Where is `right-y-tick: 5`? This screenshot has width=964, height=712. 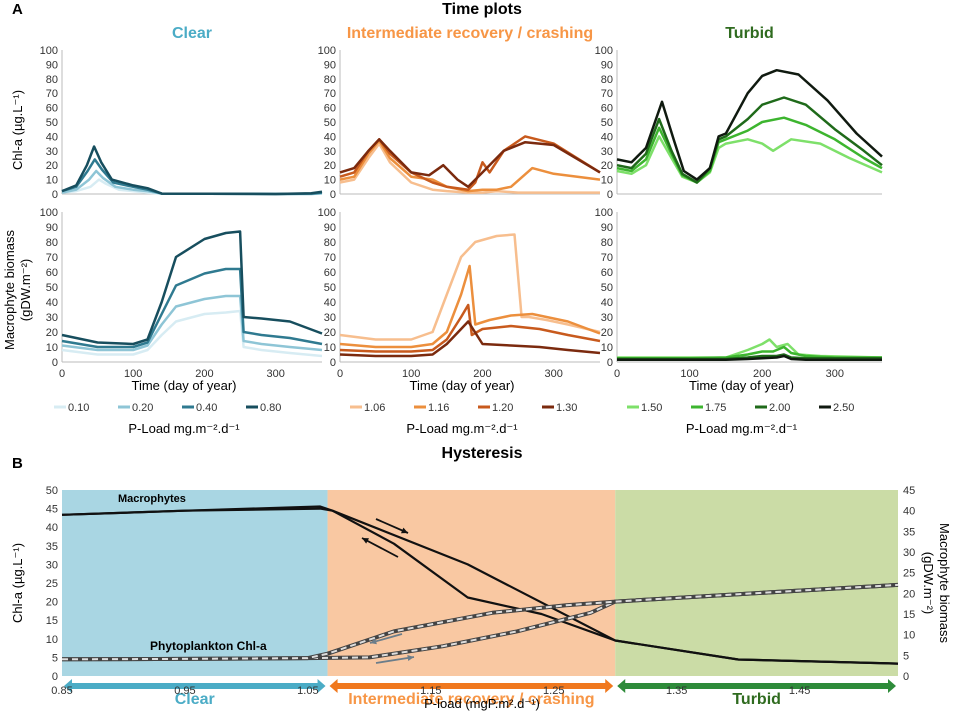
right-y-tick: 5 is located at coordinates (906, 656).